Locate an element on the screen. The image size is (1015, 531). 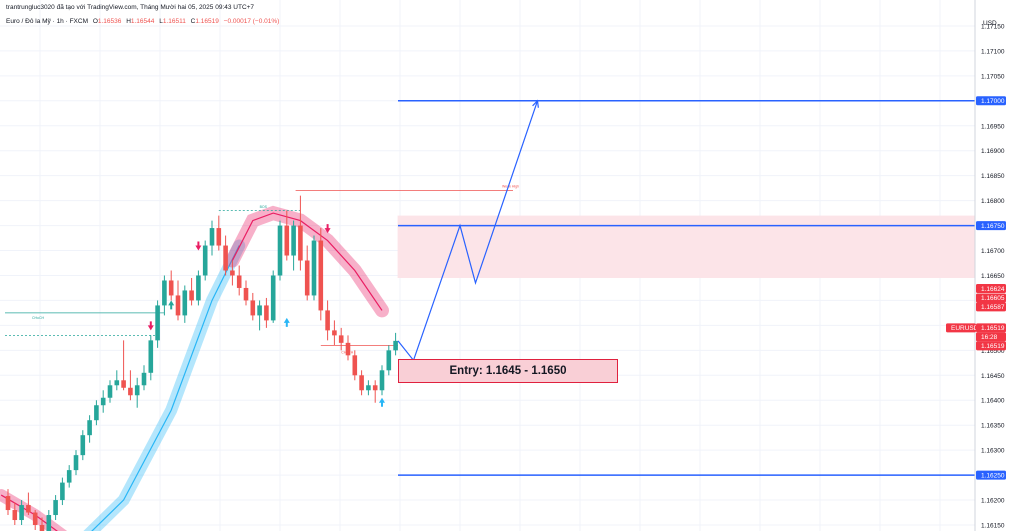
last-price-tag-text: 1.16519 is located at coordinates (993, 328).